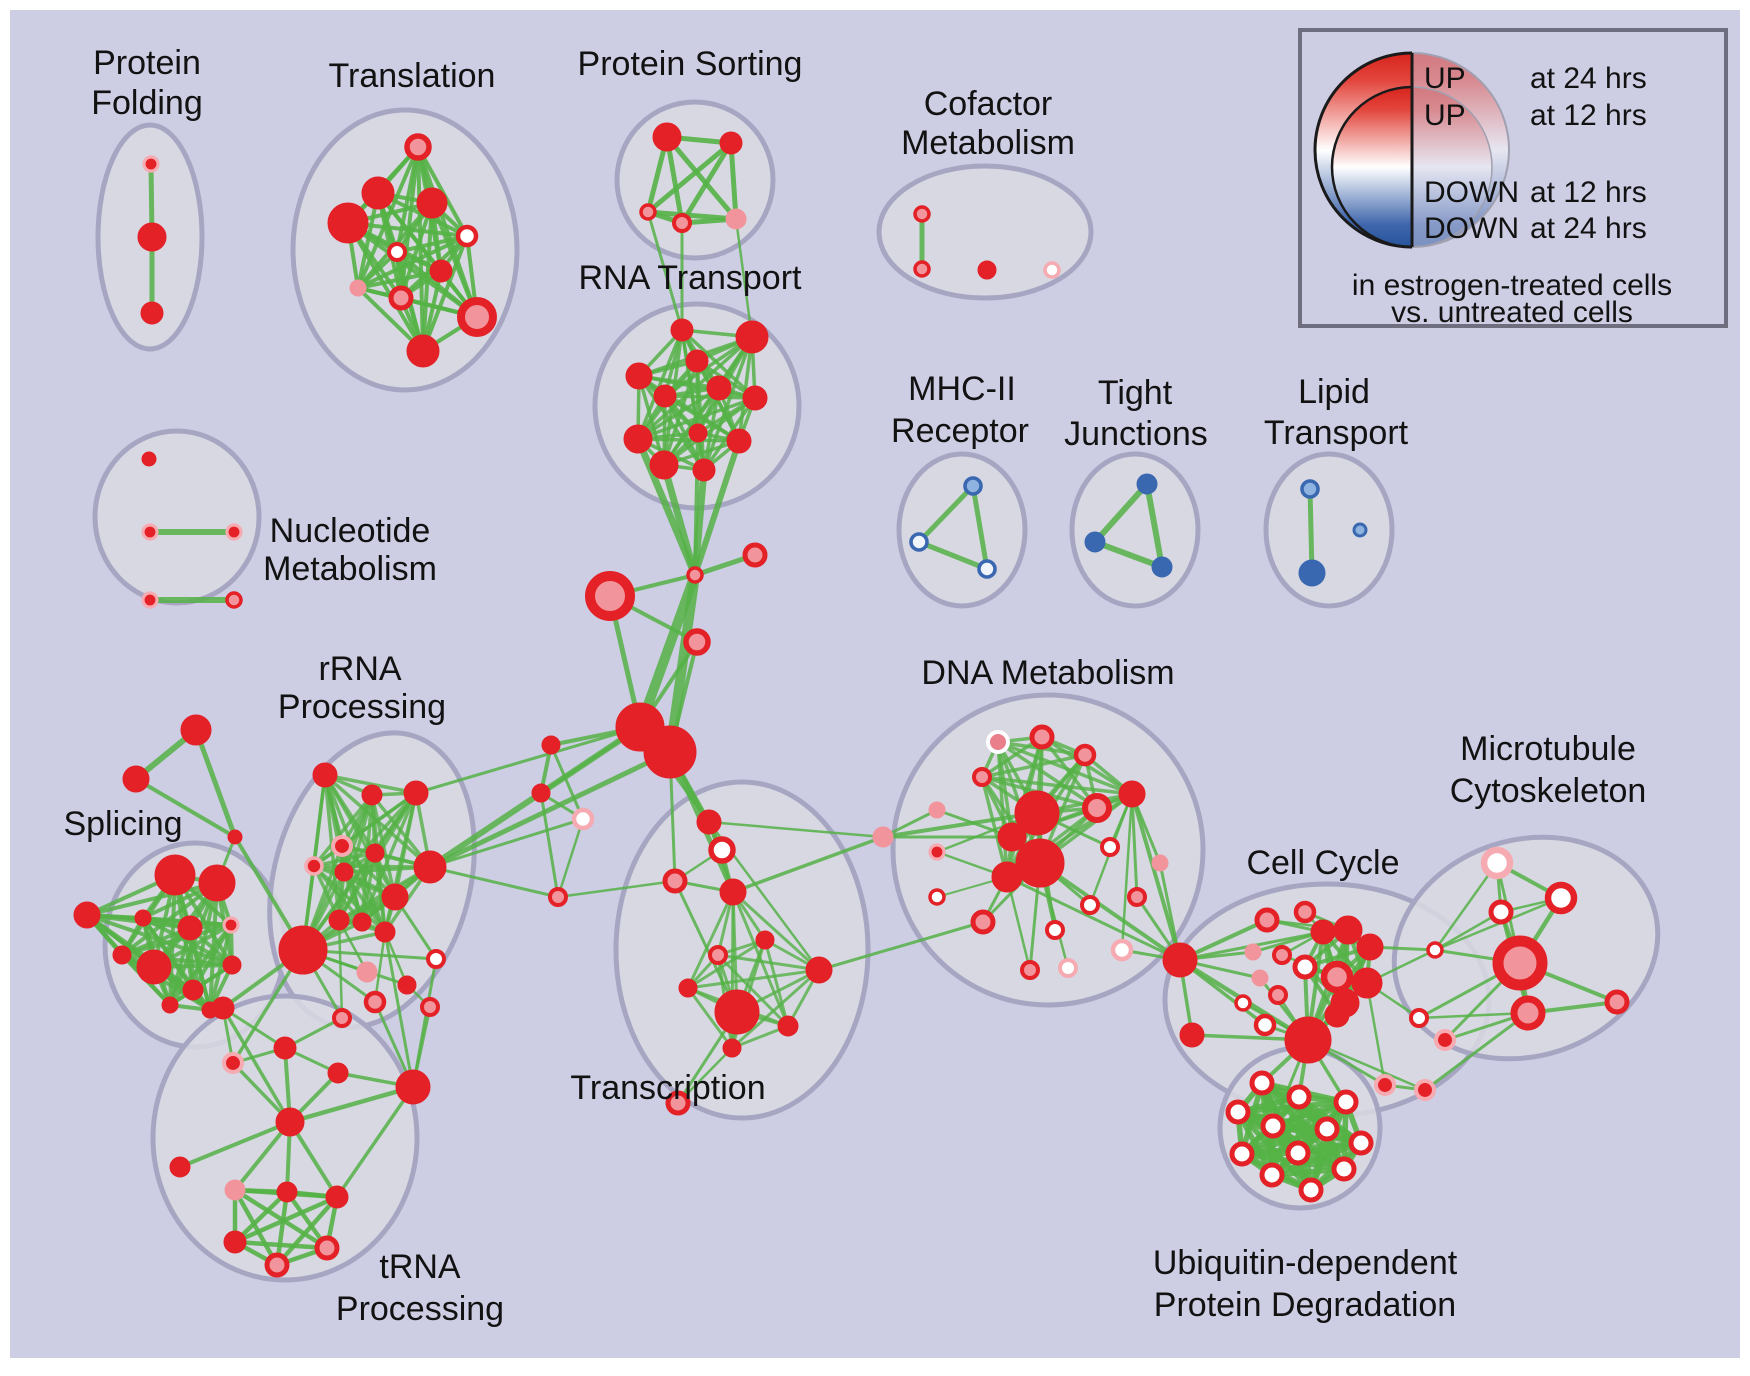 The height and width of the screenshot is (1376, 1750). I want to click on node-174-redwhite, so click(1238, 1112).